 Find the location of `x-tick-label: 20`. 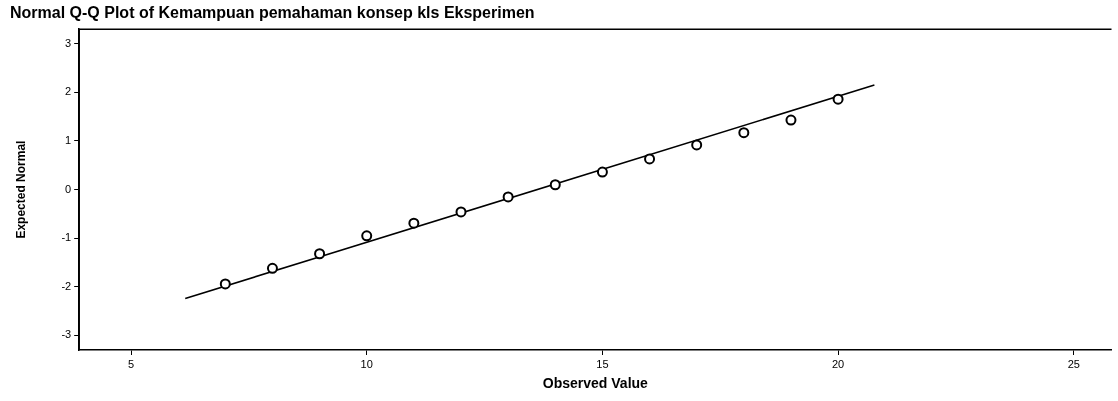

x-tick-label: 20 is located at coordinates (838, 363).